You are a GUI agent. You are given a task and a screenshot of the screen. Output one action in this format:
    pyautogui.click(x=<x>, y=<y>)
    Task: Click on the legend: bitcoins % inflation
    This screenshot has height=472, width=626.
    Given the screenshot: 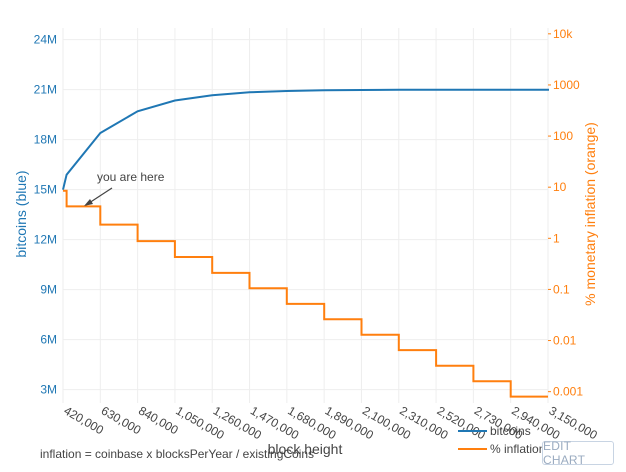 What is the action you would take?
    pyautogui.click(x=501, y=440)
    